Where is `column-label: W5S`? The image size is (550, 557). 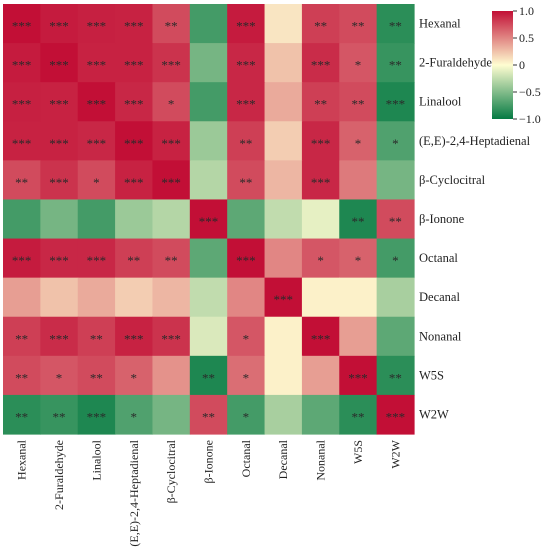
column-label: W5S is located at coordinates (358, 452).